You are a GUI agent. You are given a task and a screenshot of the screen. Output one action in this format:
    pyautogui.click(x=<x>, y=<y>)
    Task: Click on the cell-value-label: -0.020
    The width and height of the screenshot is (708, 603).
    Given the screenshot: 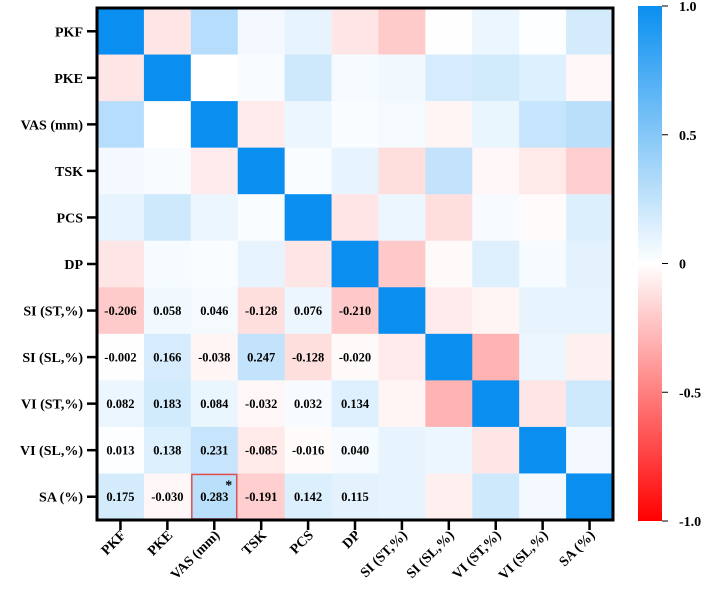 What is the action you would take?
    pyautogui.click(x=355, y=358)
    